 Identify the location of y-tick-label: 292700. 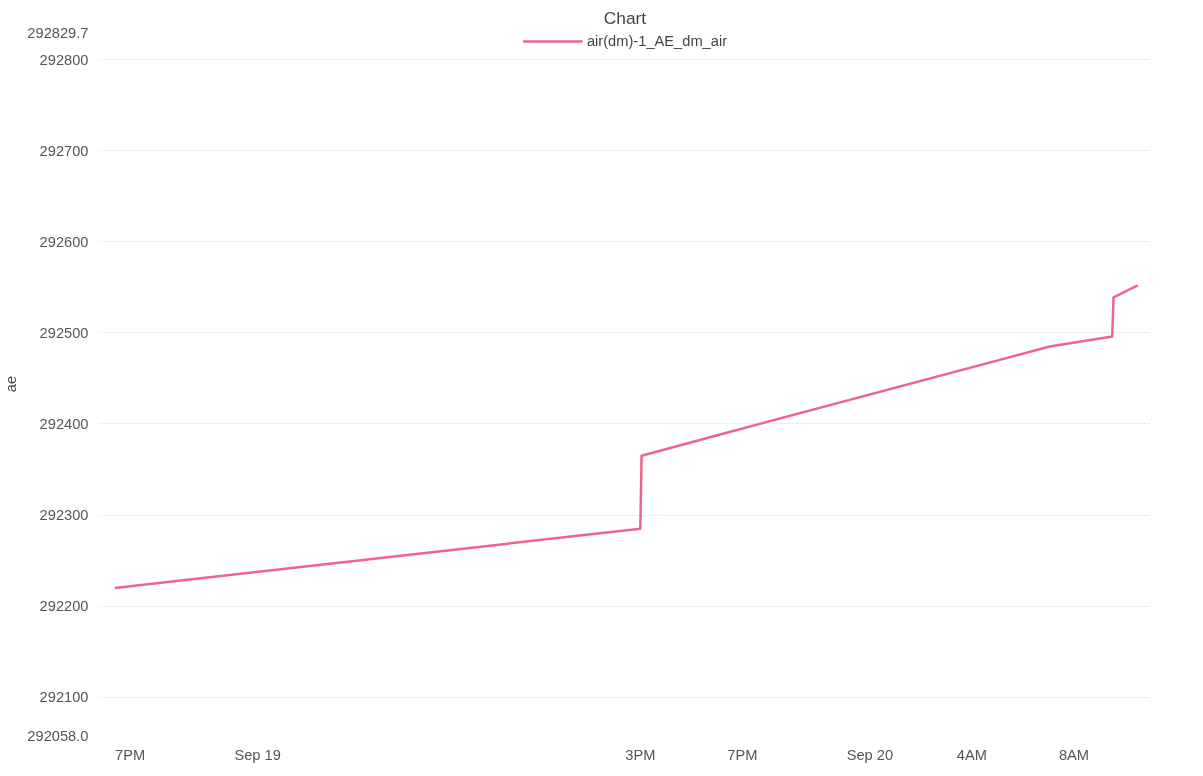
(64, 150).